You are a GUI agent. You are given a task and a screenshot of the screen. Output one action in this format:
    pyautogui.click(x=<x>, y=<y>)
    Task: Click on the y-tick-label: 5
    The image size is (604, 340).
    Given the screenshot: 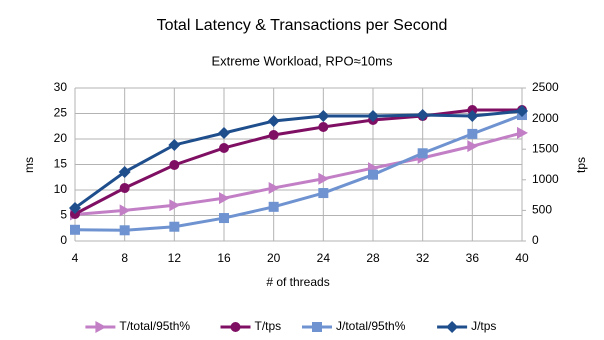 What is the action you would take?
    pyautogui.click(x=63, y=215)
    